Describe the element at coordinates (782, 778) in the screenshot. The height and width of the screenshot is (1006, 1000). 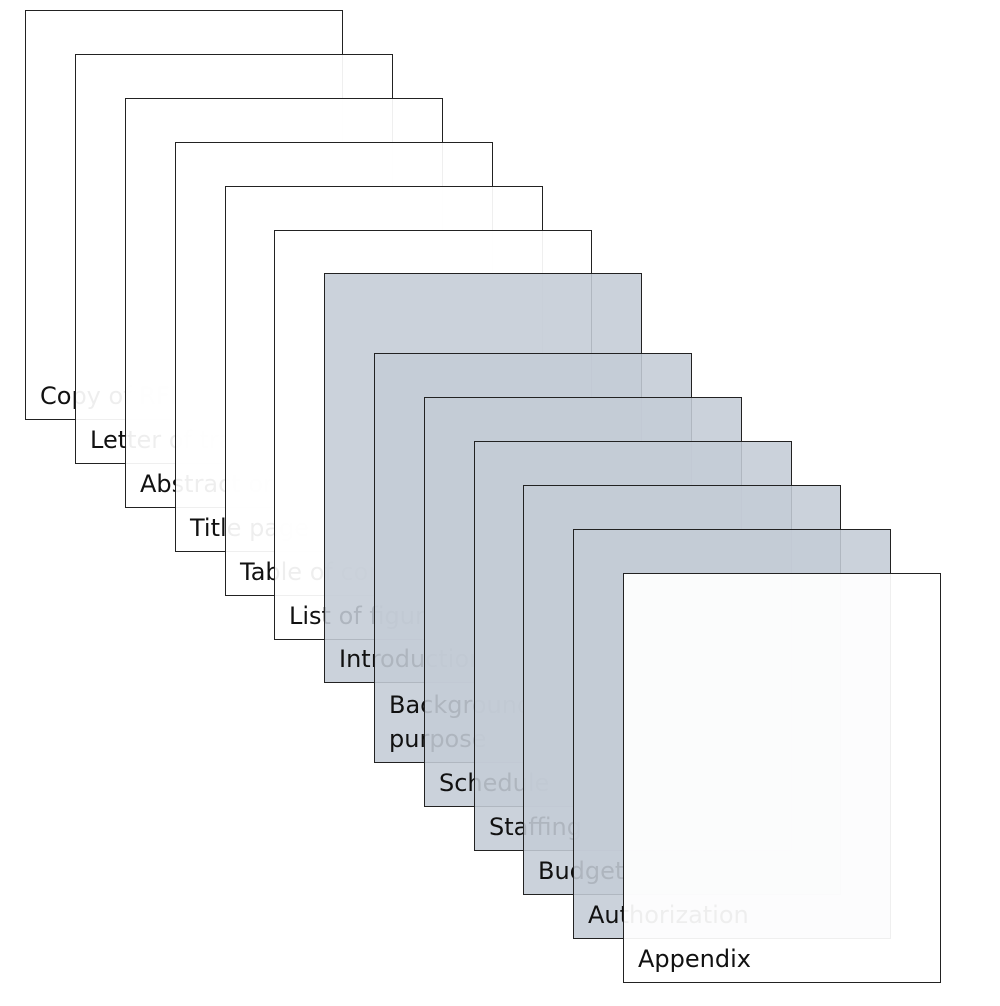
I see `page-sheet: Appendix` at that location.